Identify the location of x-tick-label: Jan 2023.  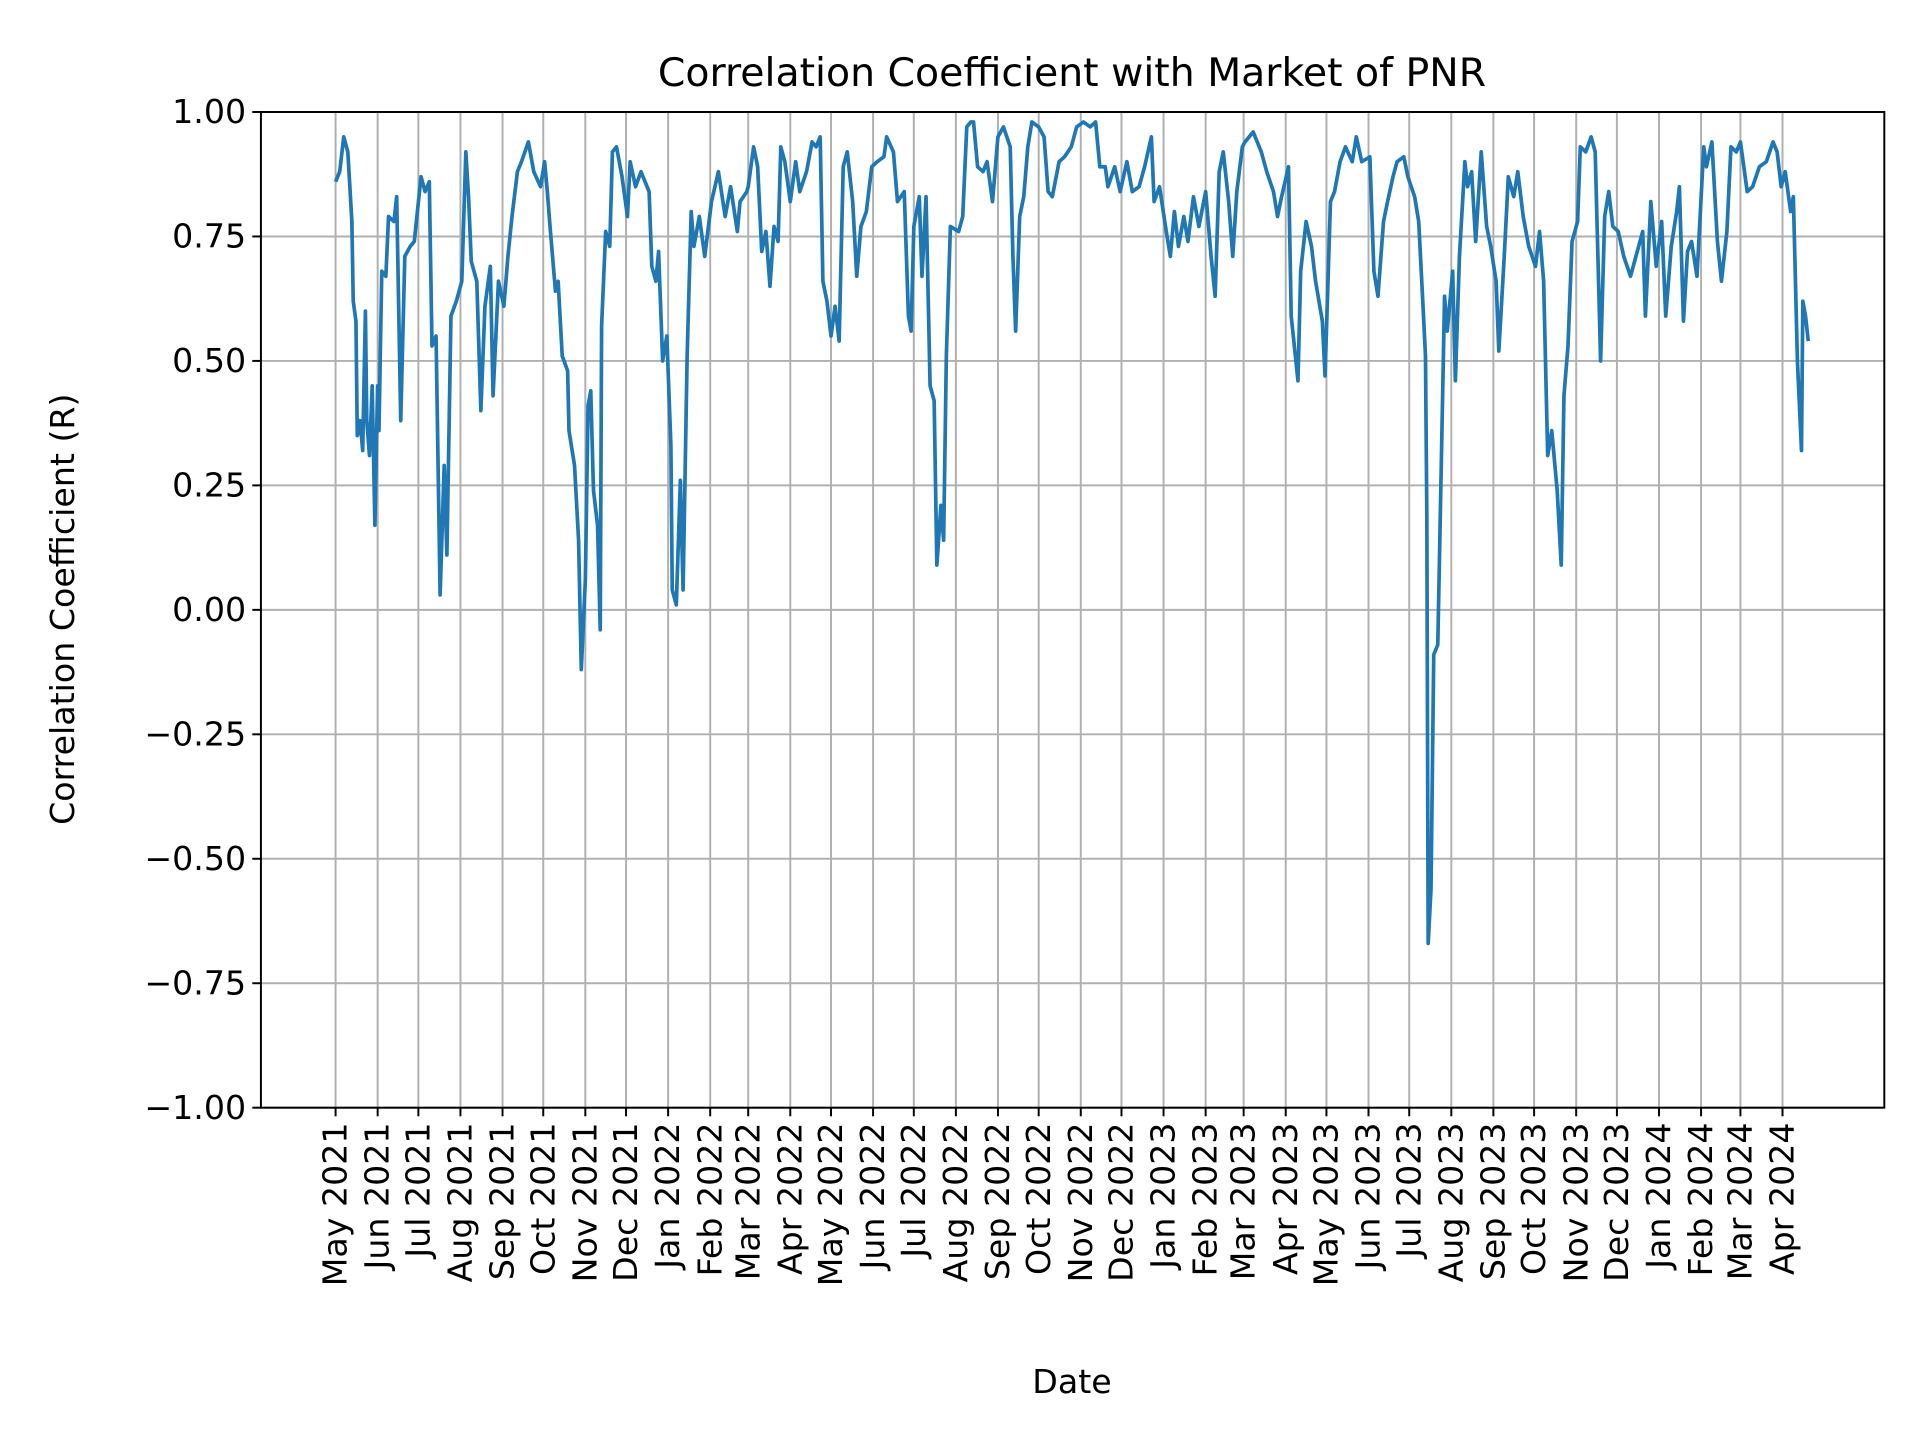
(1163, 1196).